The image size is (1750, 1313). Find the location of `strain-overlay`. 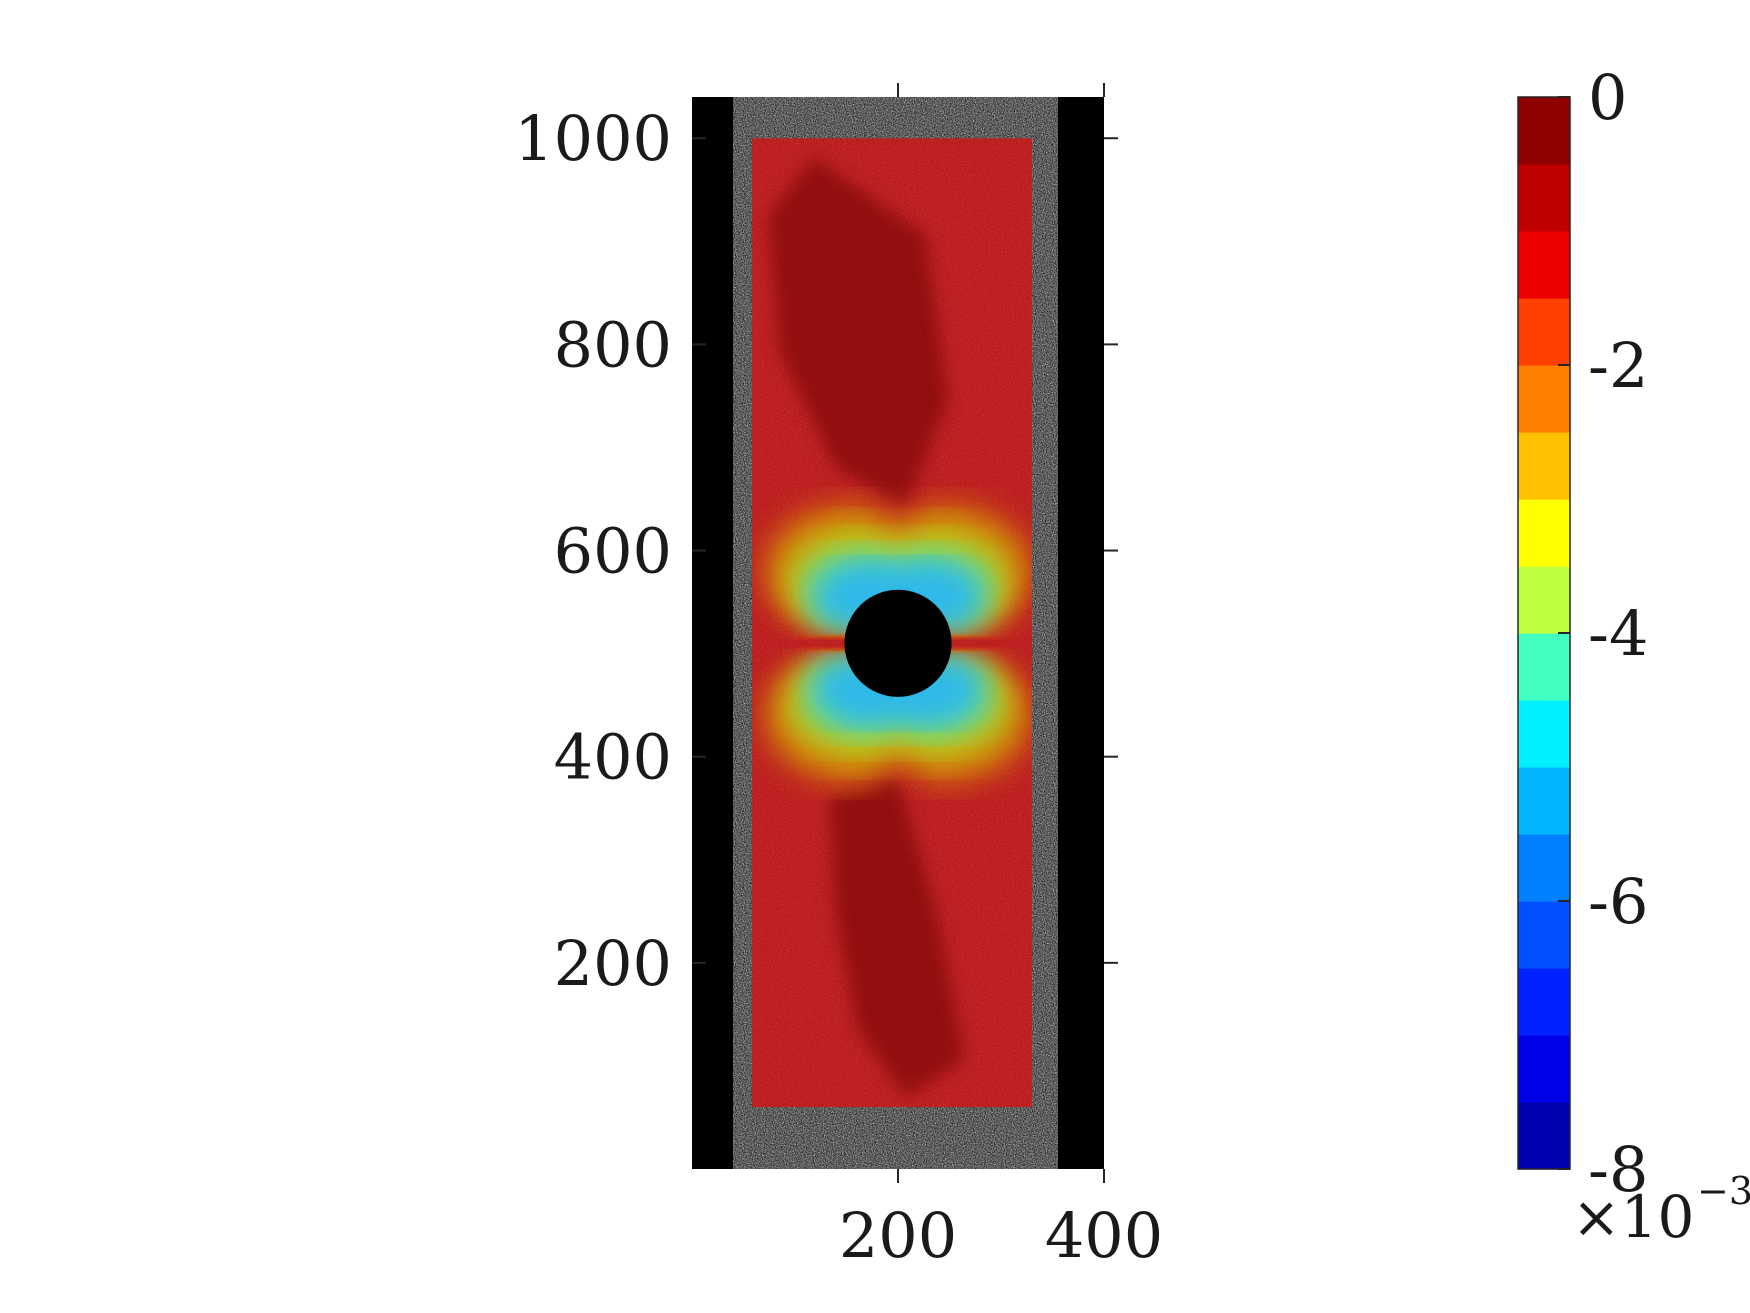

strain-overlay is located at coordinates (891, 623).